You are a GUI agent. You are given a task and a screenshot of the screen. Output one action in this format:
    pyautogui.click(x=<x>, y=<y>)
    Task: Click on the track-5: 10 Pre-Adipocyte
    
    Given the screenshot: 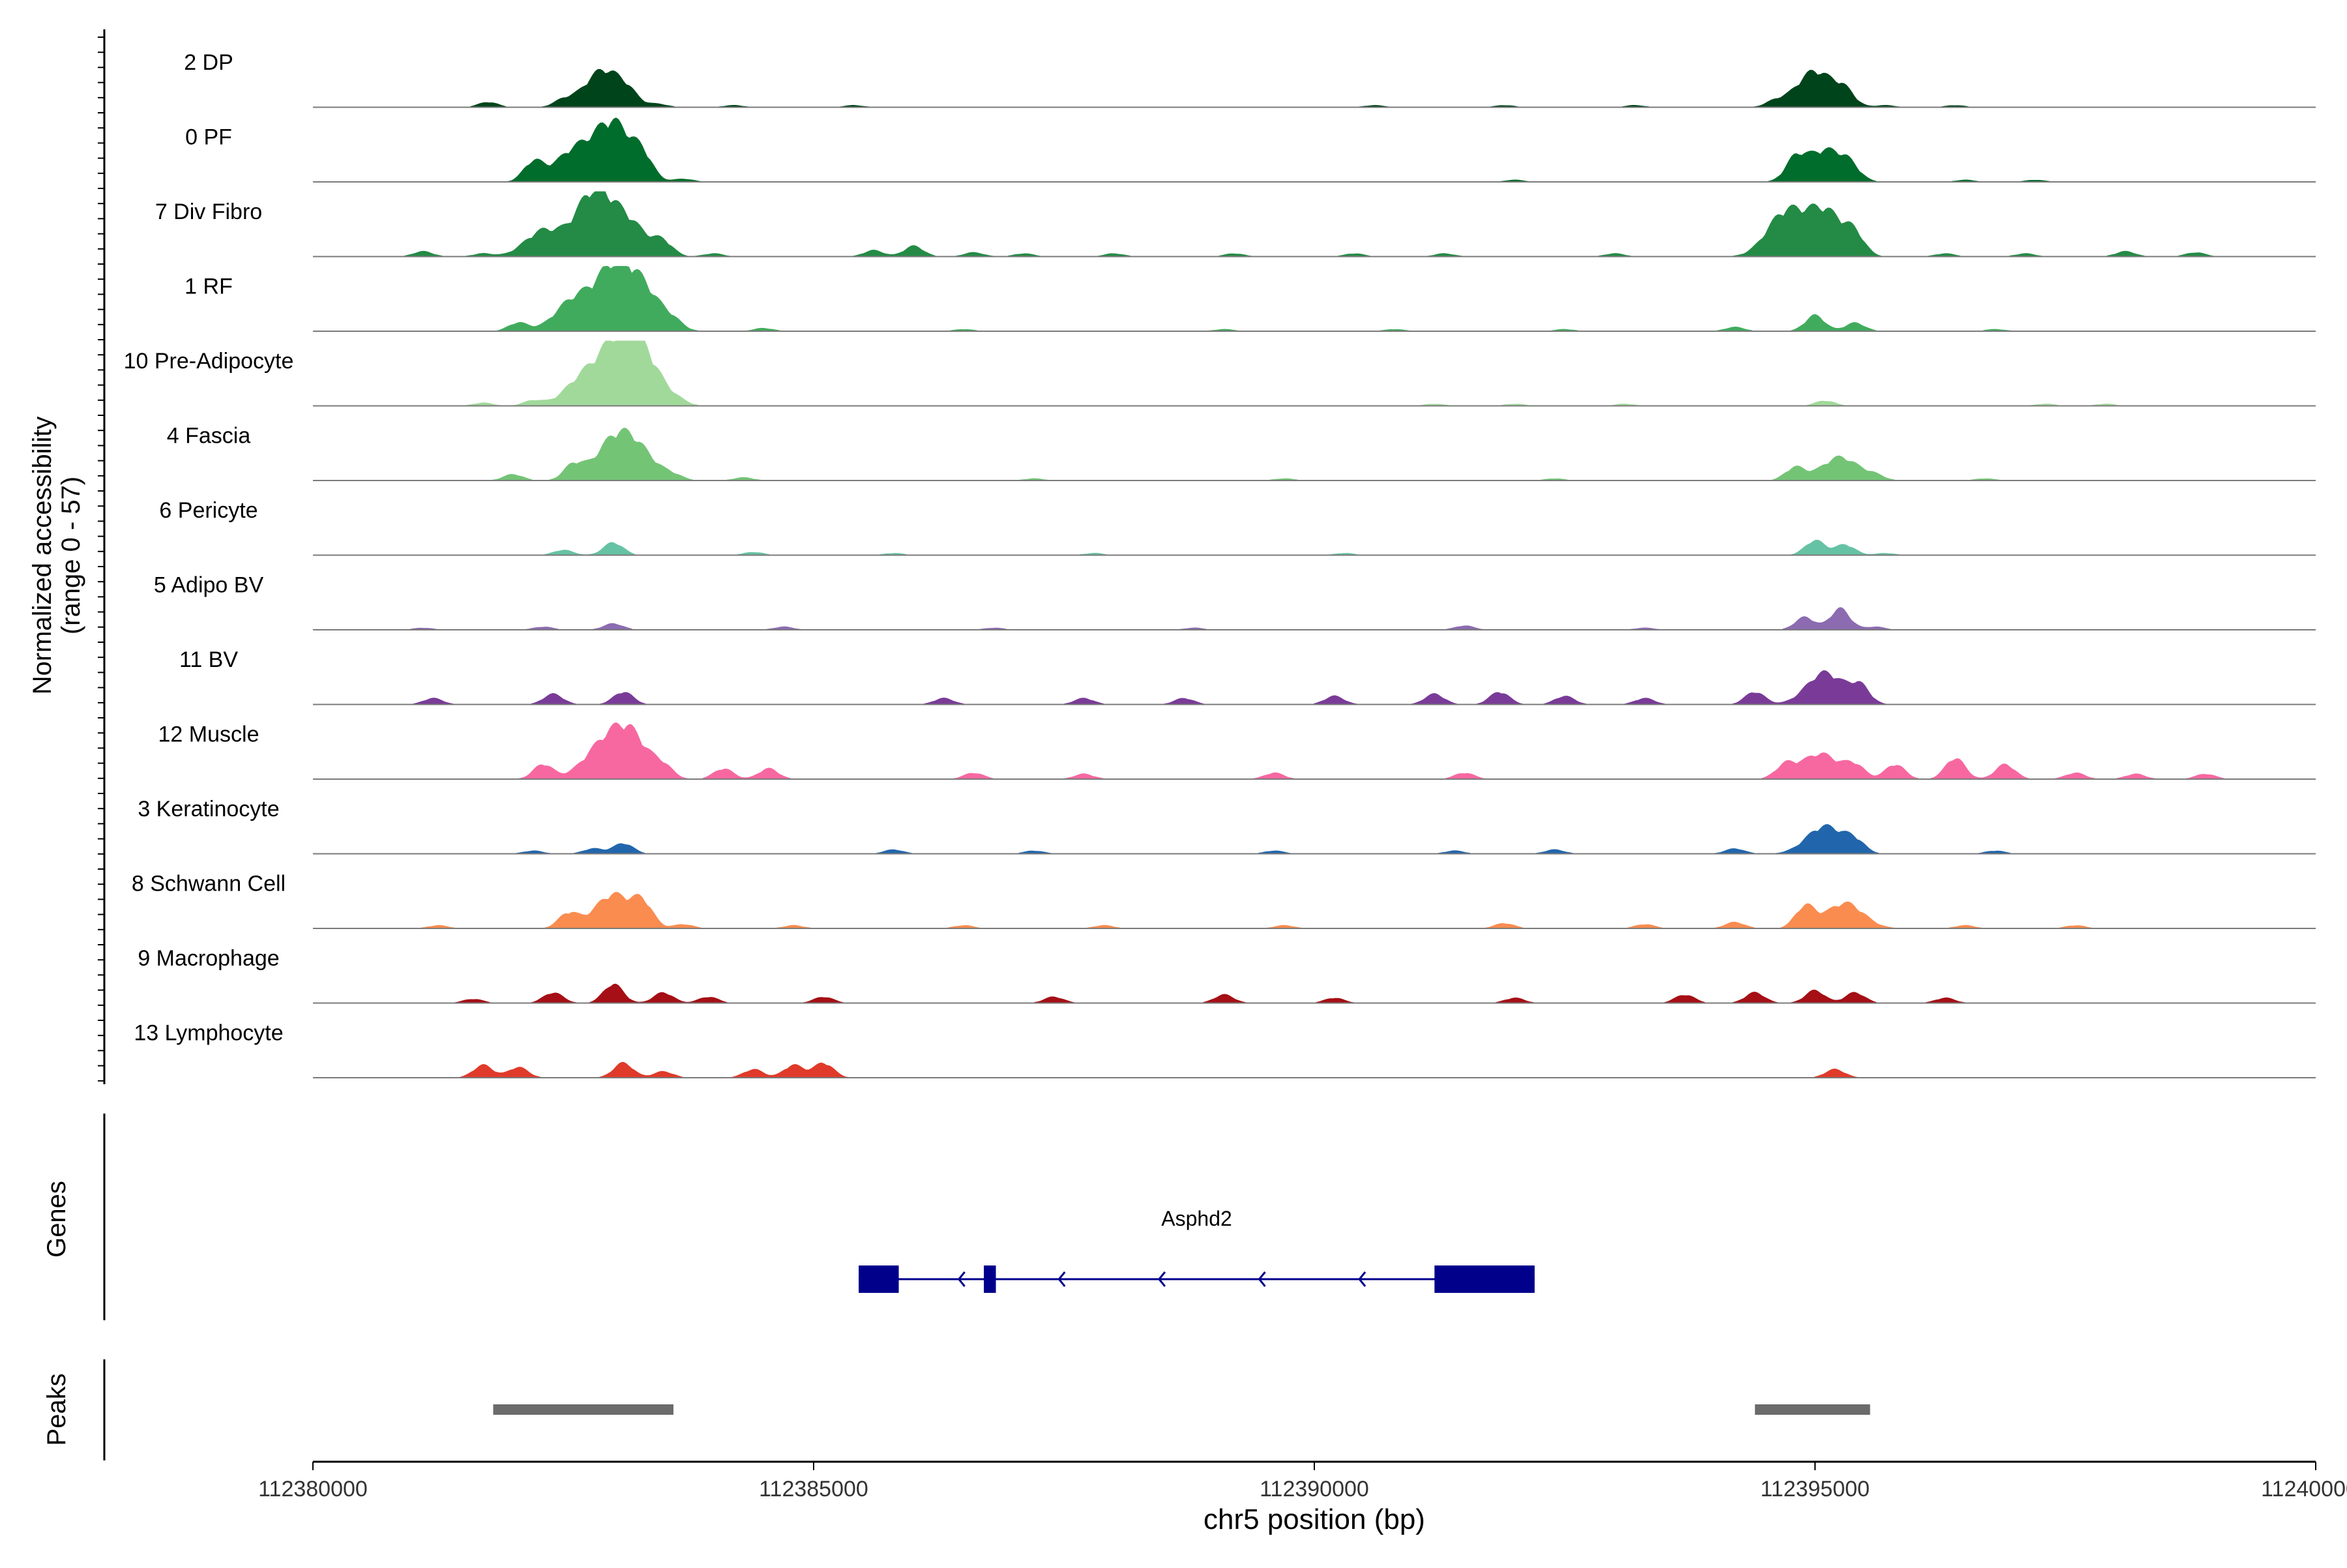 What is the action you would take?
    pyautogui.click(x=1220, y=374)
    